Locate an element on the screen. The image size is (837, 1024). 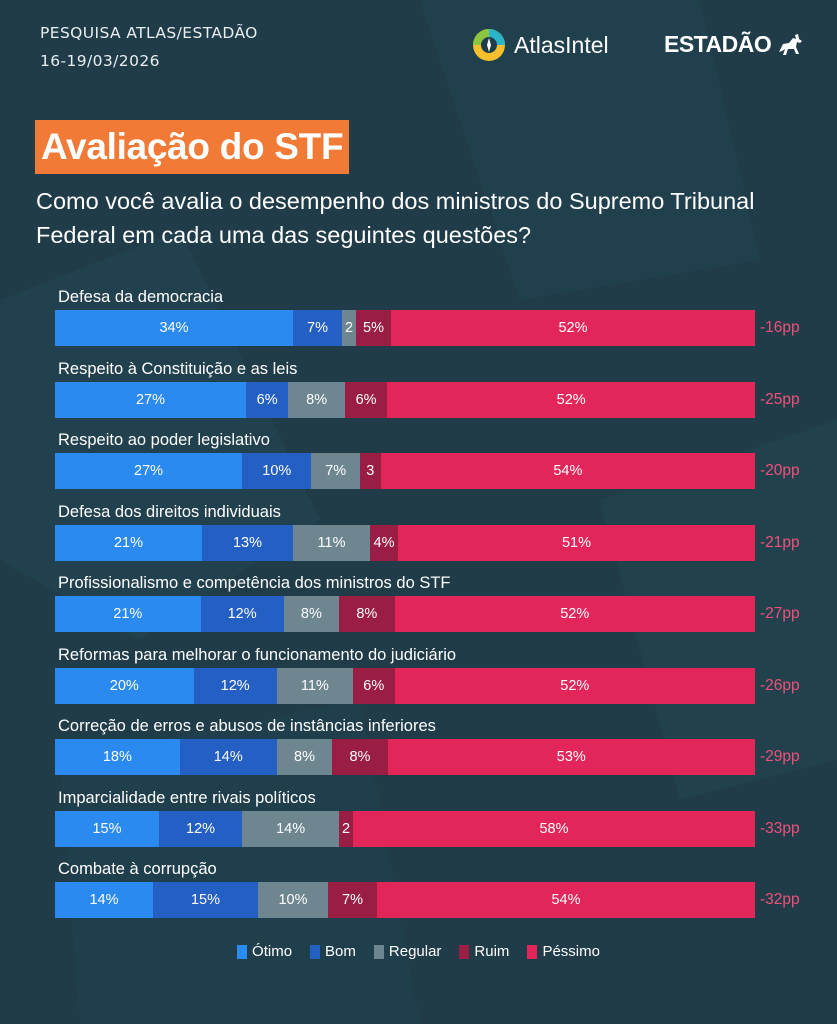
legend-item-pessimo: Péssimo is located at coordinates (563, 951).